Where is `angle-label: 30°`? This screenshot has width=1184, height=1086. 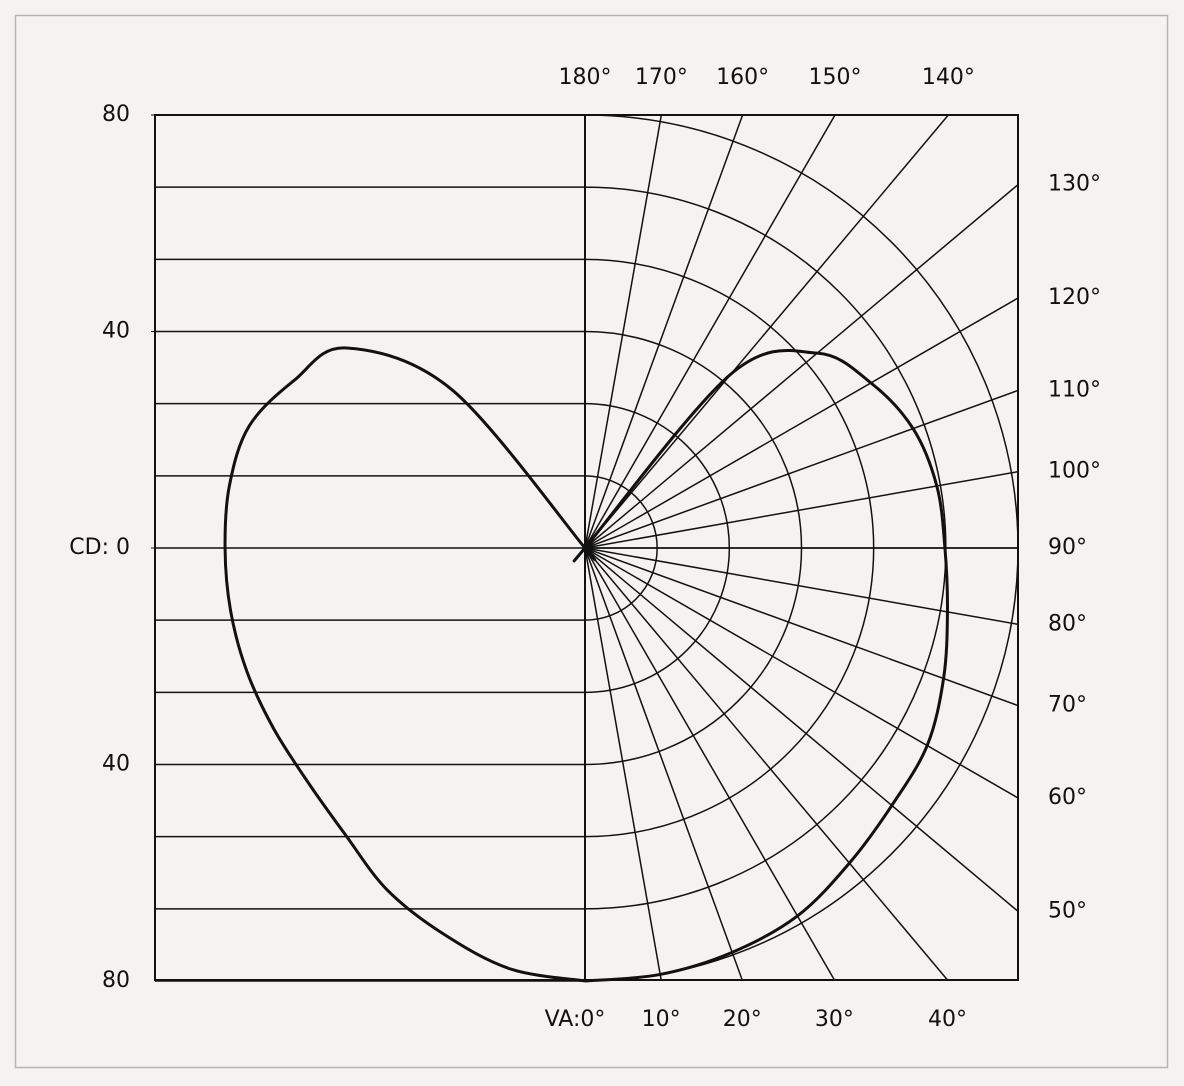
angle-label: 30° is located at coordinates (834, 1019).